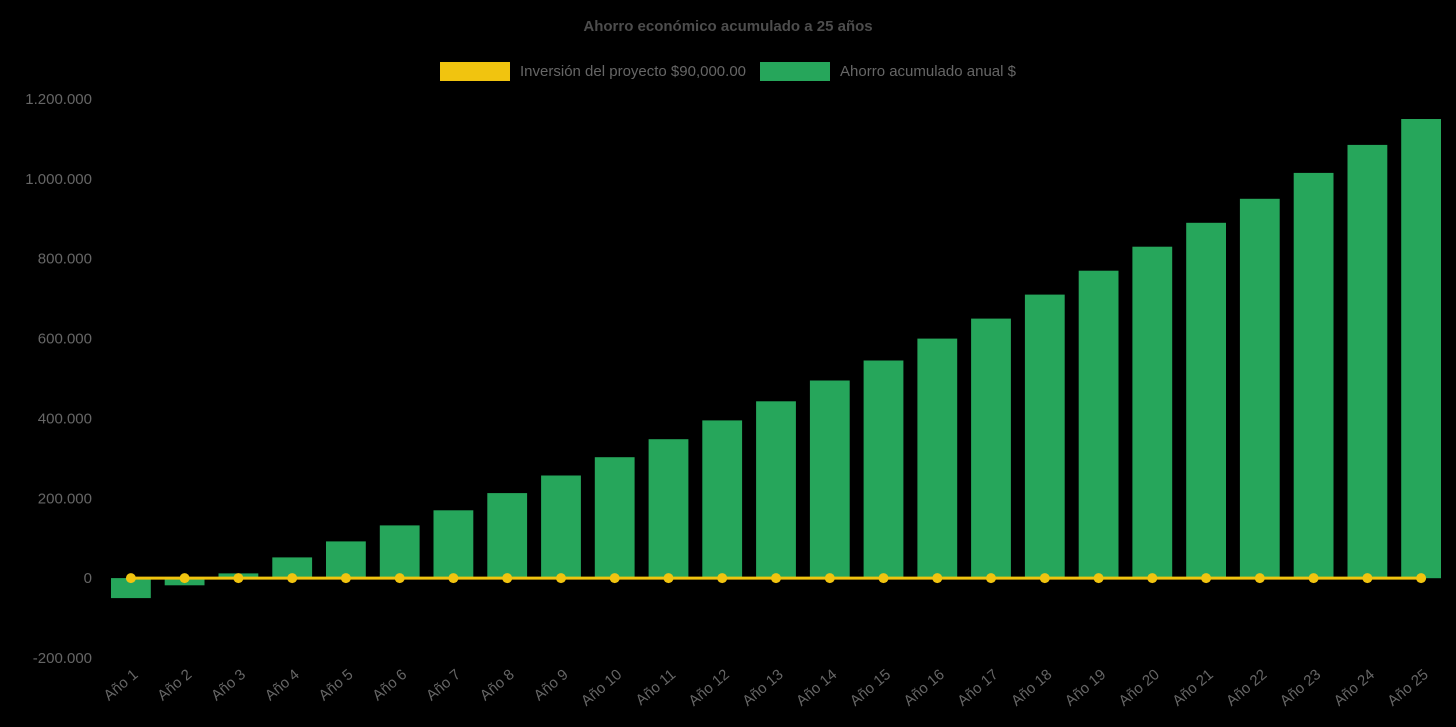 This screenshot has width=1456, height=727. What do you see at coordinates (722, 499) in the screenshot?
I see `bar-año-12` at bounding box center [722, 499].